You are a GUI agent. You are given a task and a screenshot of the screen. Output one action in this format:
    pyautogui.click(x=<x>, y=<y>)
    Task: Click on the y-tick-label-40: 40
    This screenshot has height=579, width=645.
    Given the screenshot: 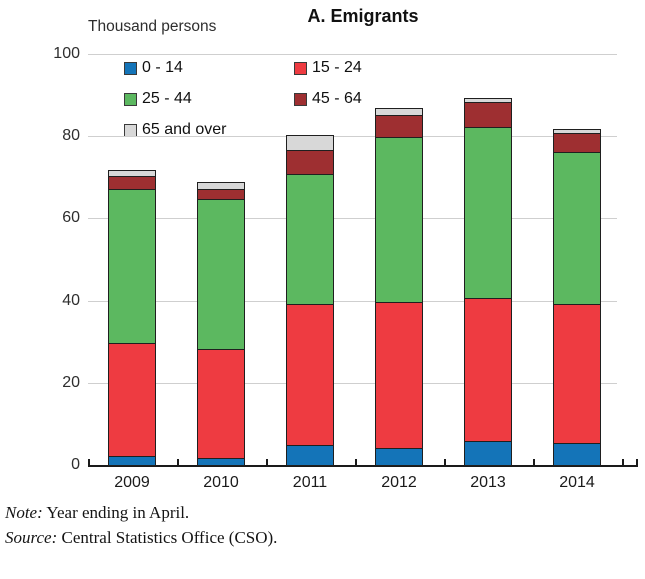 What is the action you would take?
    pyautogui.click(x=71, y=300)
    